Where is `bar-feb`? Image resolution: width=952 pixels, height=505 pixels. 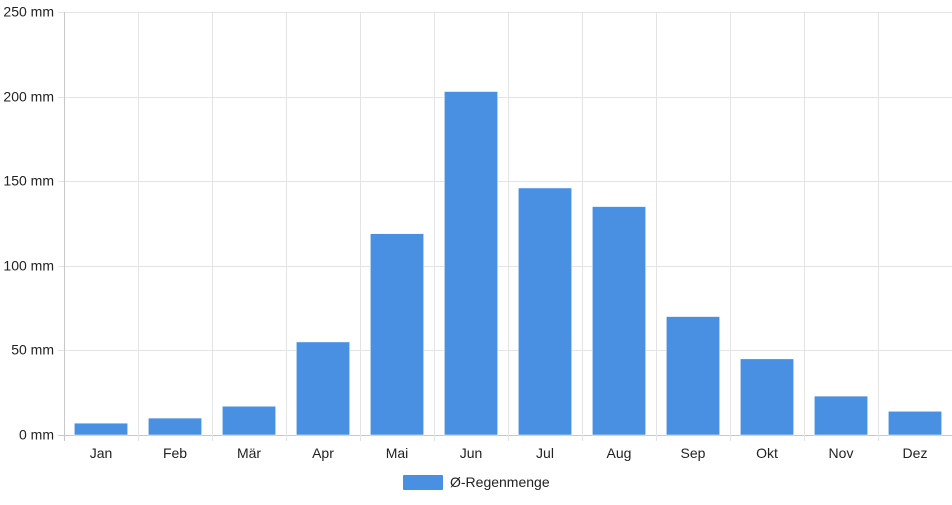
bar-feb is located at coordinates (175, 426).